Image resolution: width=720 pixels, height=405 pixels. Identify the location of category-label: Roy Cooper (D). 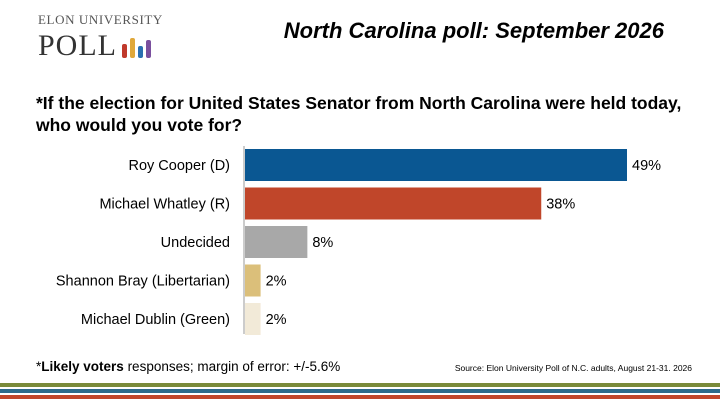
(179, 166).